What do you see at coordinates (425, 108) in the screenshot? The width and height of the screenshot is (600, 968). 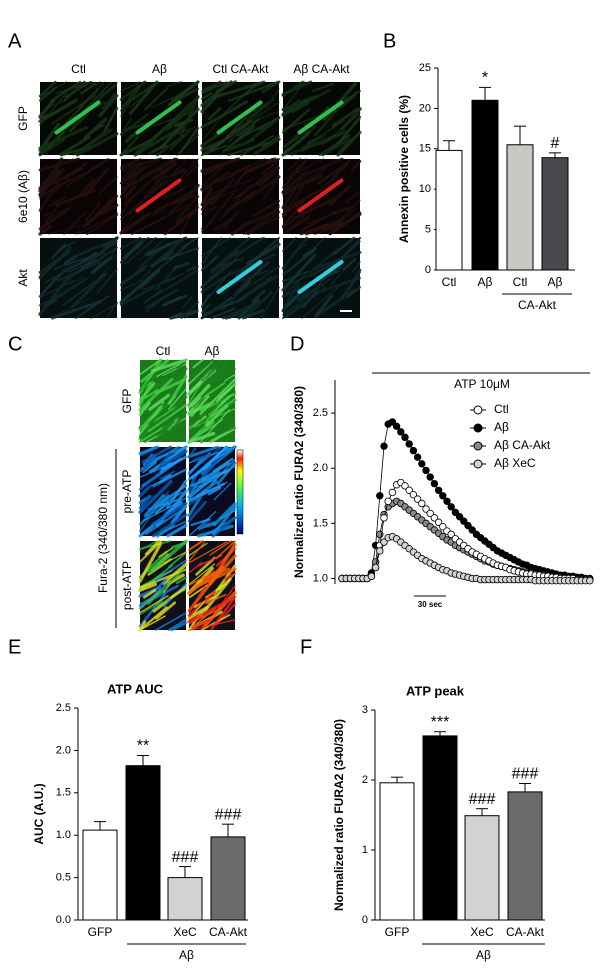 I see `y-tick-label: 20` at bounding box center [425, 108].